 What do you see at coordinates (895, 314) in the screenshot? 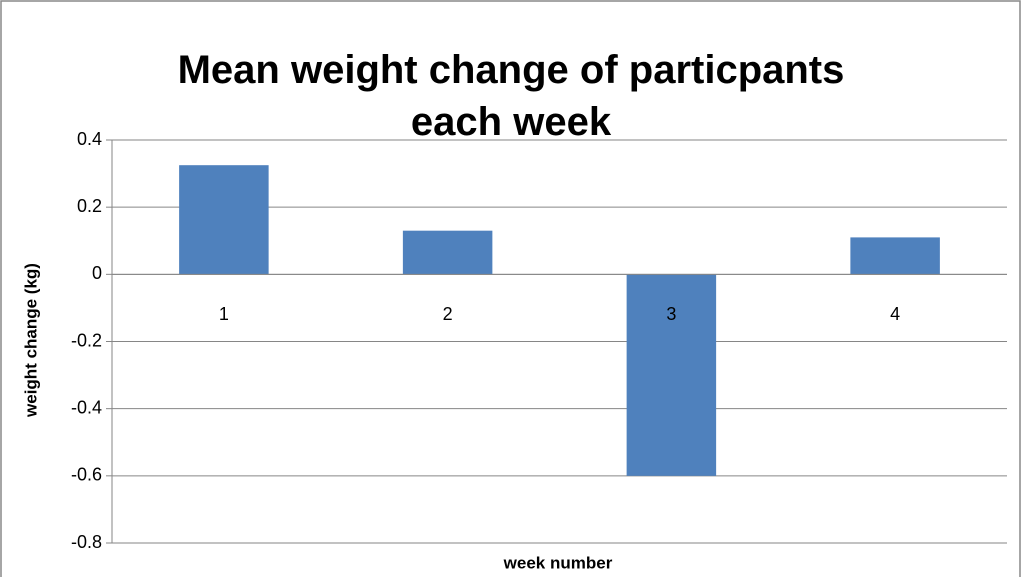
I see `x-tick-label: 4` at bounding box center [895, 314].